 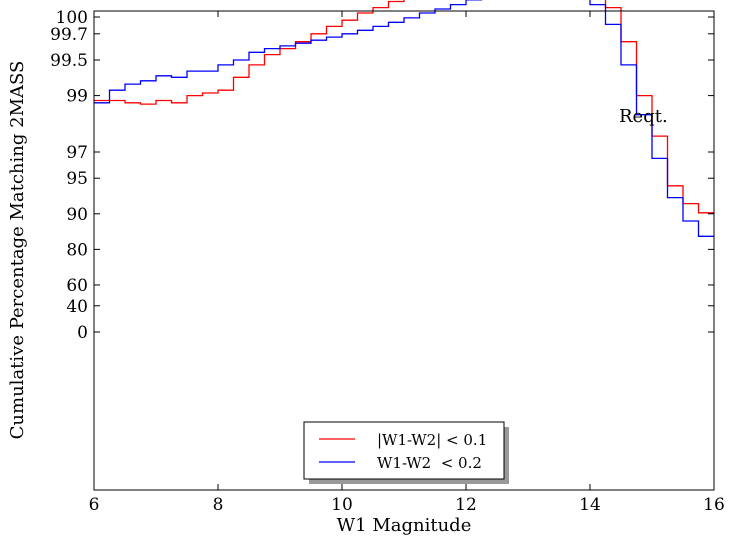 I want to click on y-tick-label: 99.5, so click(x=69, y=61).